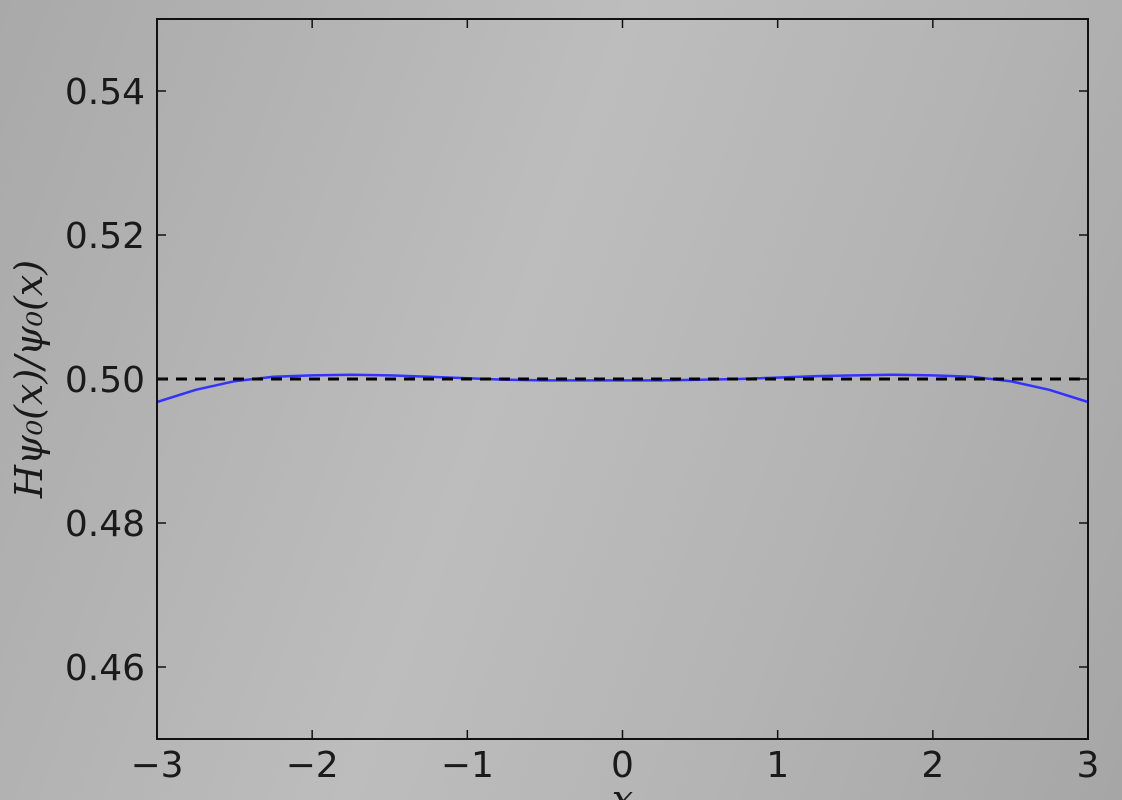 The width and height of the screenshot is (1122, 800). What do you see at coordinates (105, 92) in the screenshot?
I see `y-tick-label: 0.54` at bounding box center [105, 92].